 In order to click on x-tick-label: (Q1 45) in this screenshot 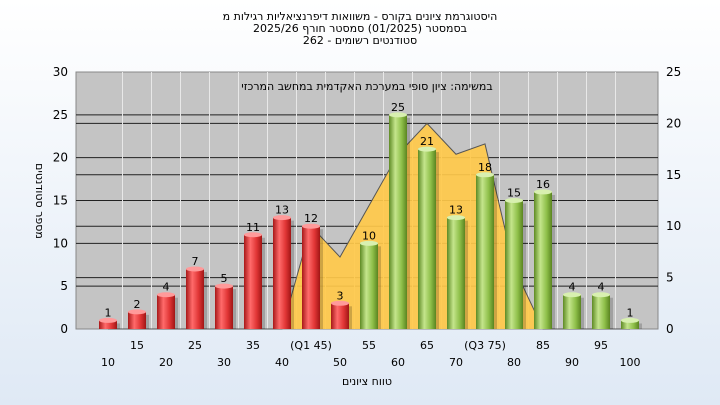, I will do `click(311, 345)`.